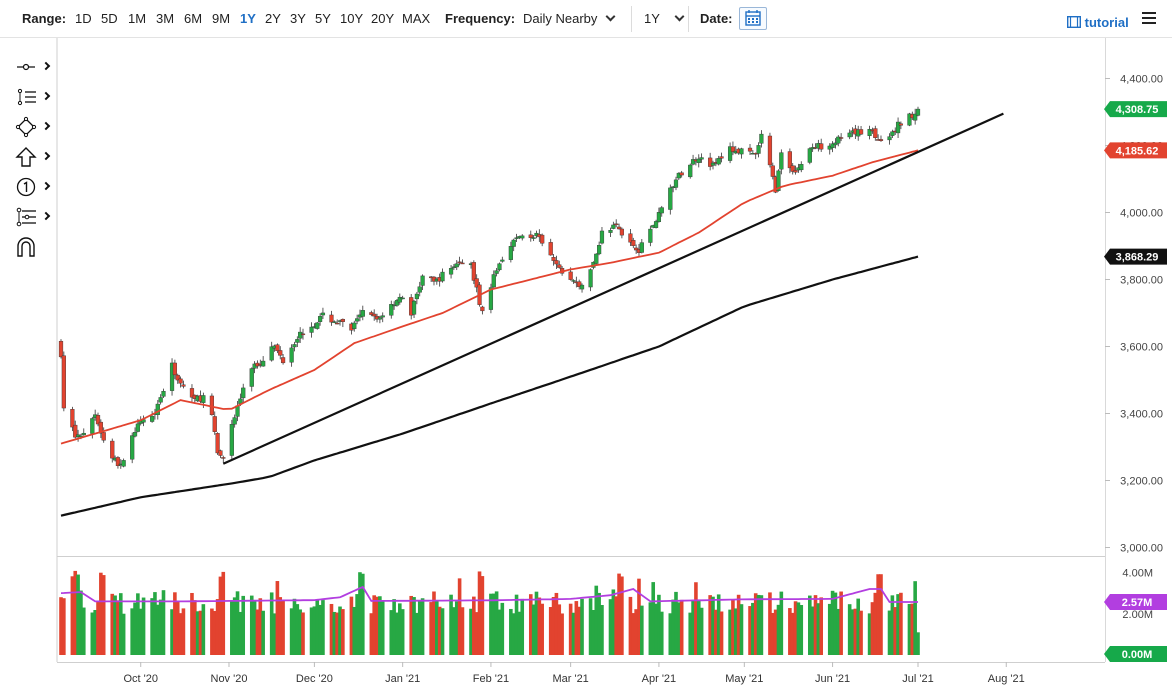  What do you see at coordinates (193, 18) in the screenshot?
I see `range-6m-button: 6M` at bounding box center [193, 18].